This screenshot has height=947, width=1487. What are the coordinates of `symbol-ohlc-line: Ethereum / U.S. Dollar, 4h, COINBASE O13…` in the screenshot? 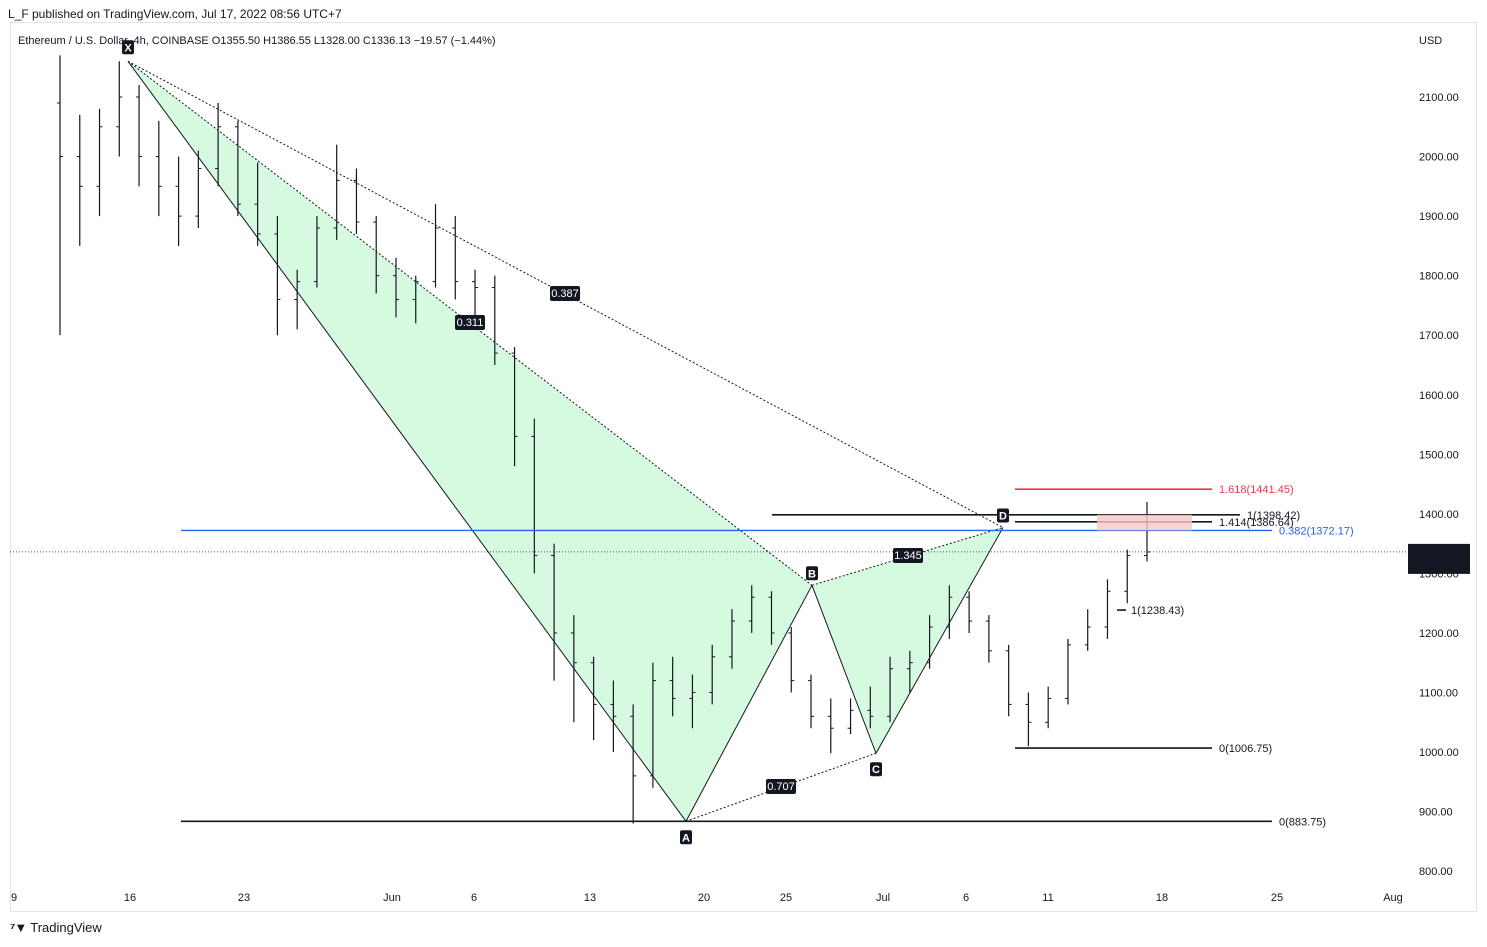 It's located at (257, 41).